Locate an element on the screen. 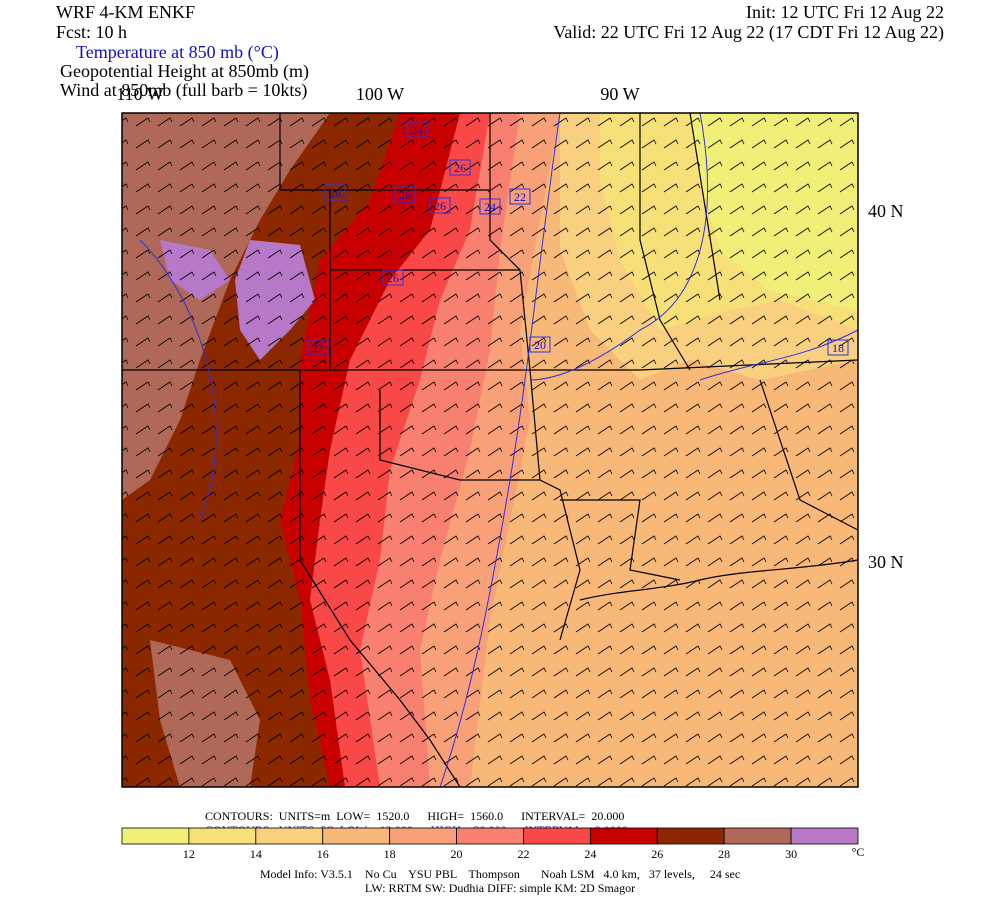  latitude-label: 30 N is located at coordinates (886, 562).